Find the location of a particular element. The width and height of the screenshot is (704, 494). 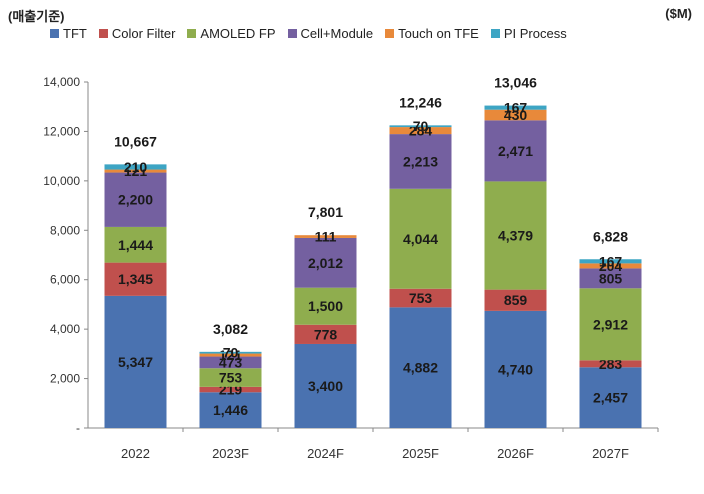

x-tick-label: 2022 is located at coordinates (135, 453).